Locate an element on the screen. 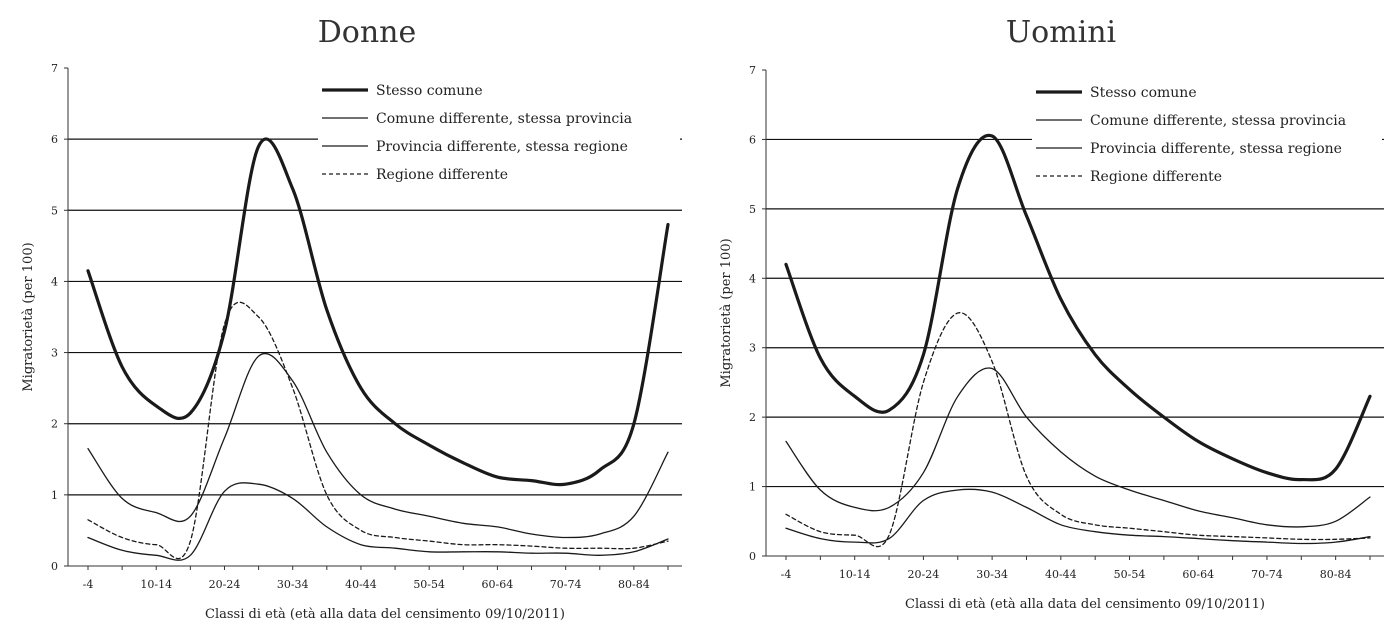 Image resolution: width=1388 pixels, height=627 pixels. chart-title: Donne is located at coordinates (367, 32).